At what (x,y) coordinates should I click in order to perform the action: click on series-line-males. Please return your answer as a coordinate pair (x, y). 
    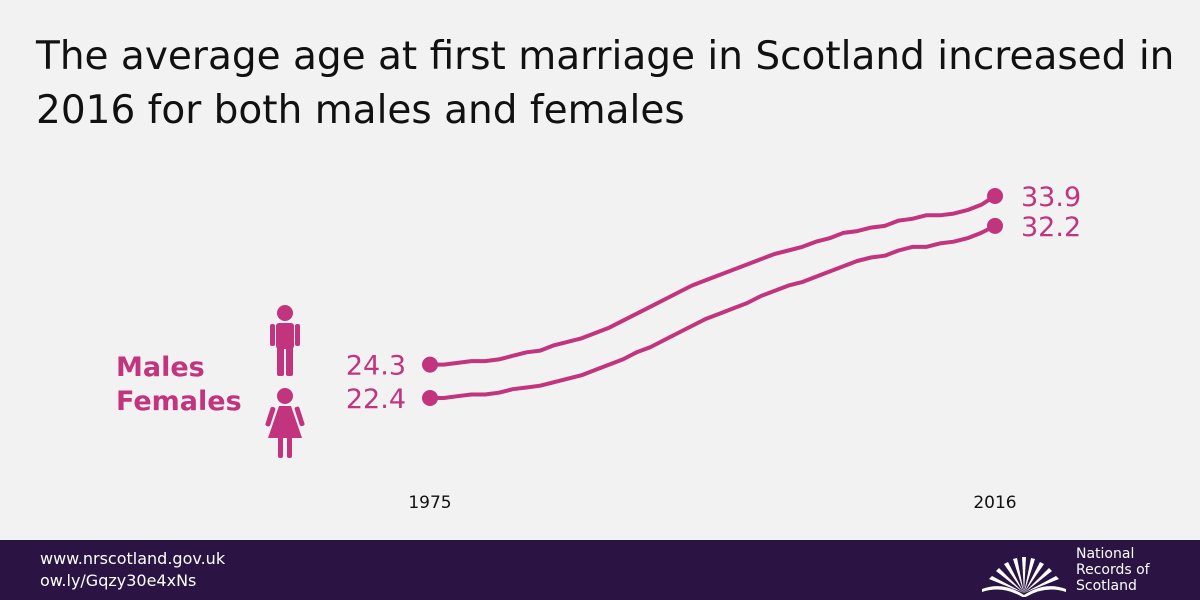
    Looking at the image, I should click on (712, 280).